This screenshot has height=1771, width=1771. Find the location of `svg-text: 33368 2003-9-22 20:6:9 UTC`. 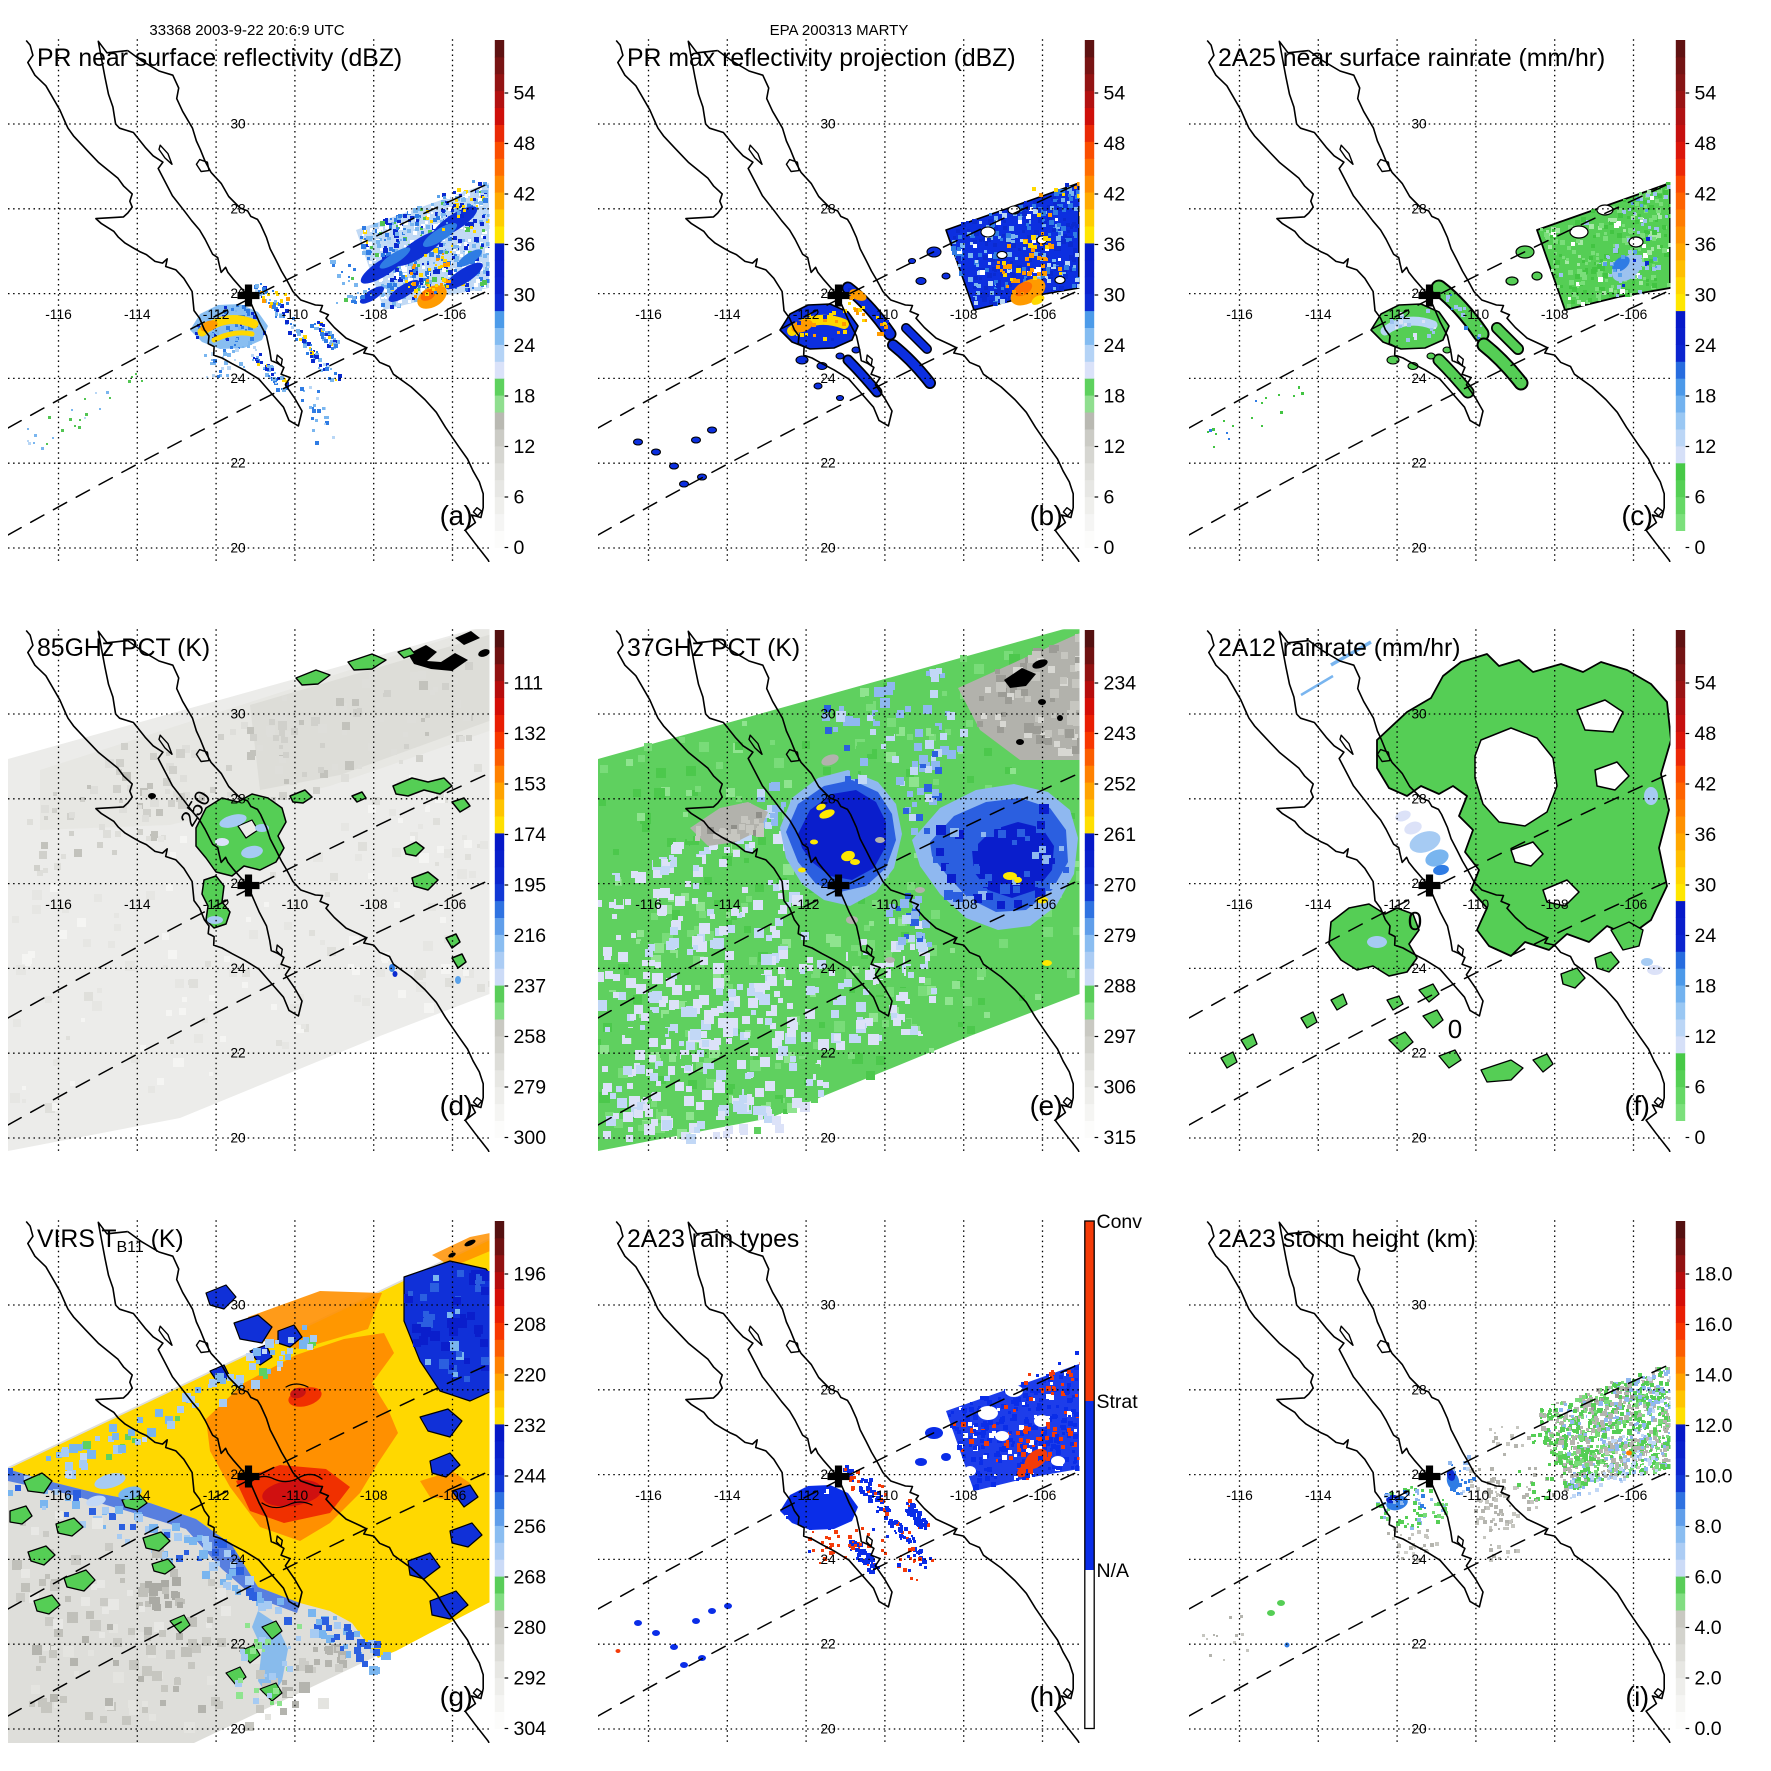

svg-text: 33368 2003-9-22 20:6:9 UTC is located at coordinates (246, 30).